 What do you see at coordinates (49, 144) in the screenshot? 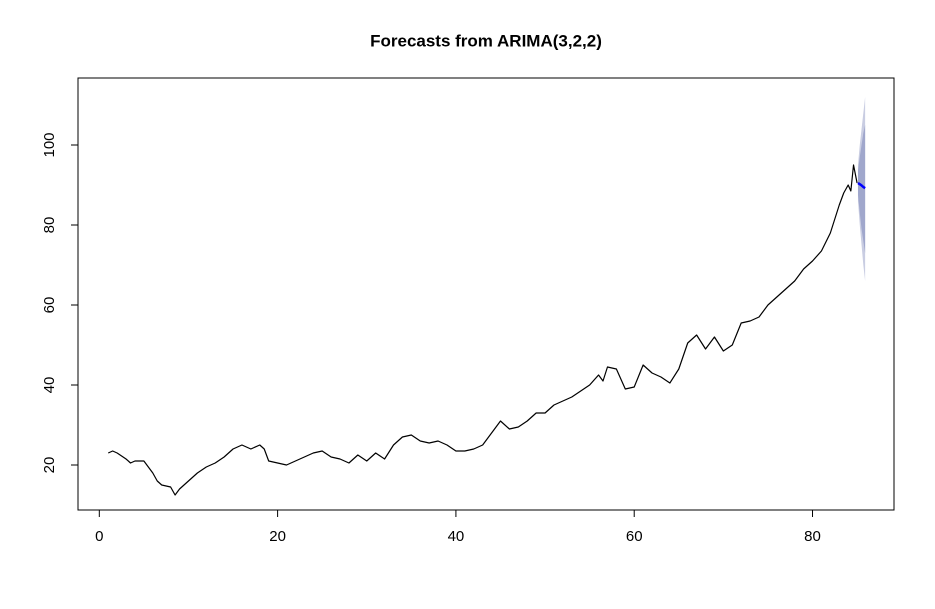
I see `y-tick-label: 100` at bounding box center [49, 144].